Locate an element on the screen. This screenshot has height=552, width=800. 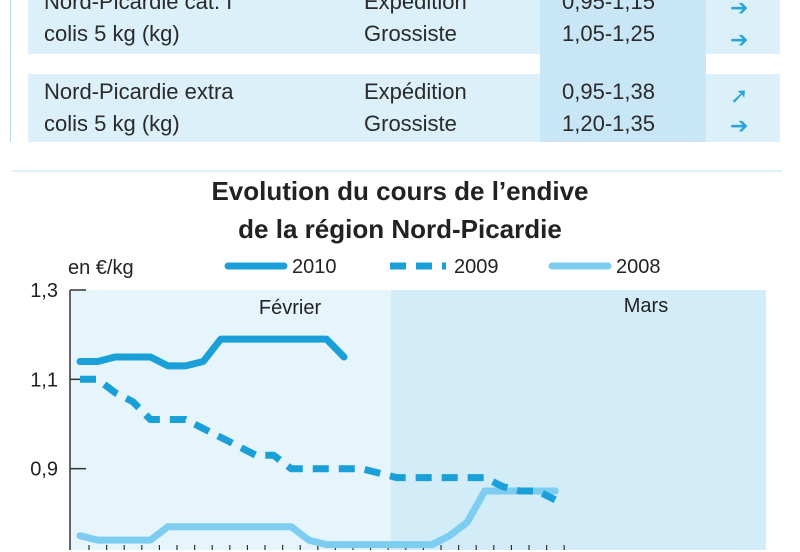
product-label: Nord-Picardie extra colis 5 kg (kg) is located at coordinates (139, 107).